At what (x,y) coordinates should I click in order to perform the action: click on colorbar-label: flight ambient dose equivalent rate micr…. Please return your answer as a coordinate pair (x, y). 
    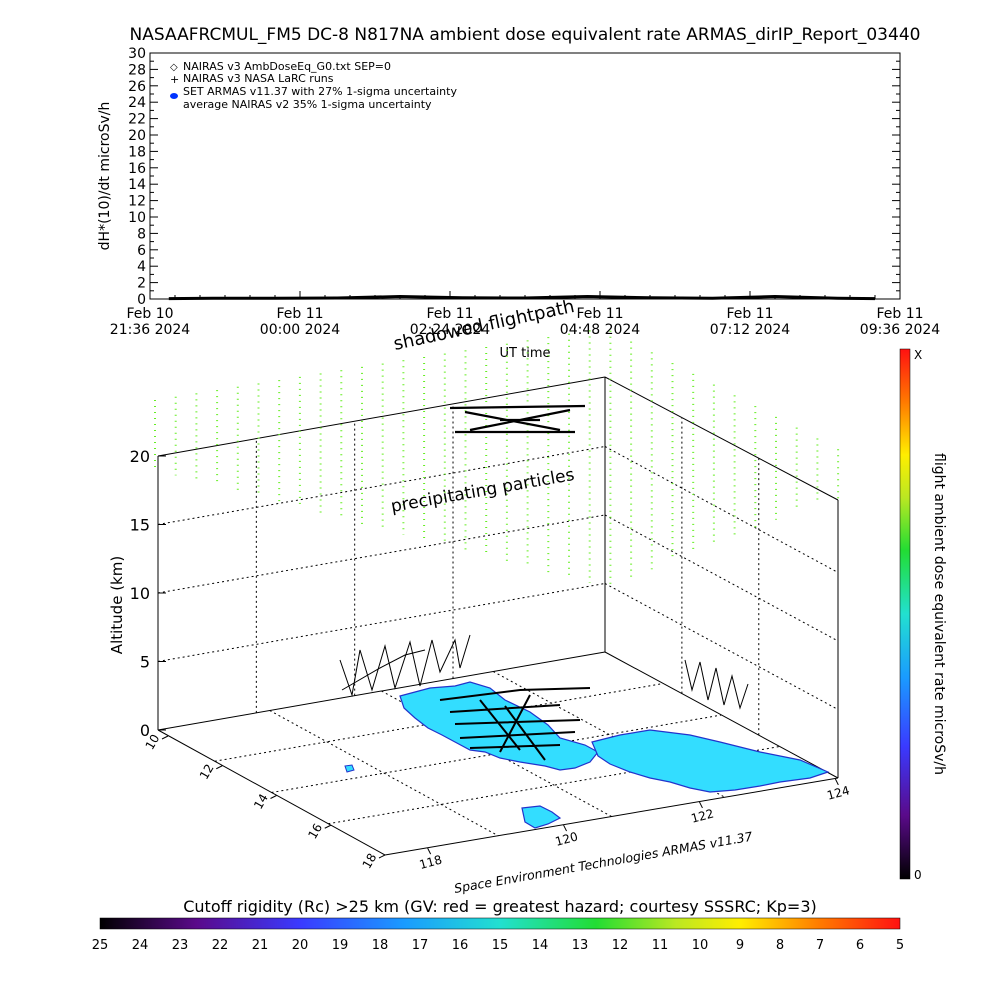
    Looking at the image, I should click on (939, 614).